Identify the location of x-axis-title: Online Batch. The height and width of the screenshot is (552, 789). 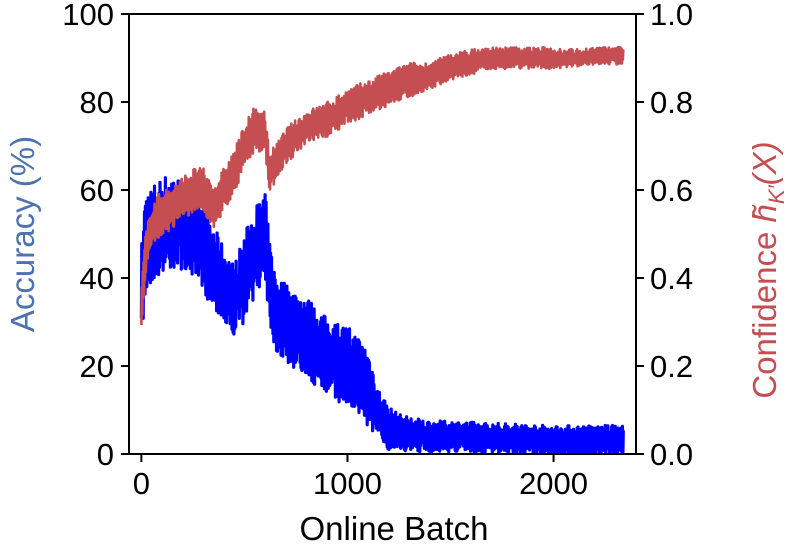
(394, 528).